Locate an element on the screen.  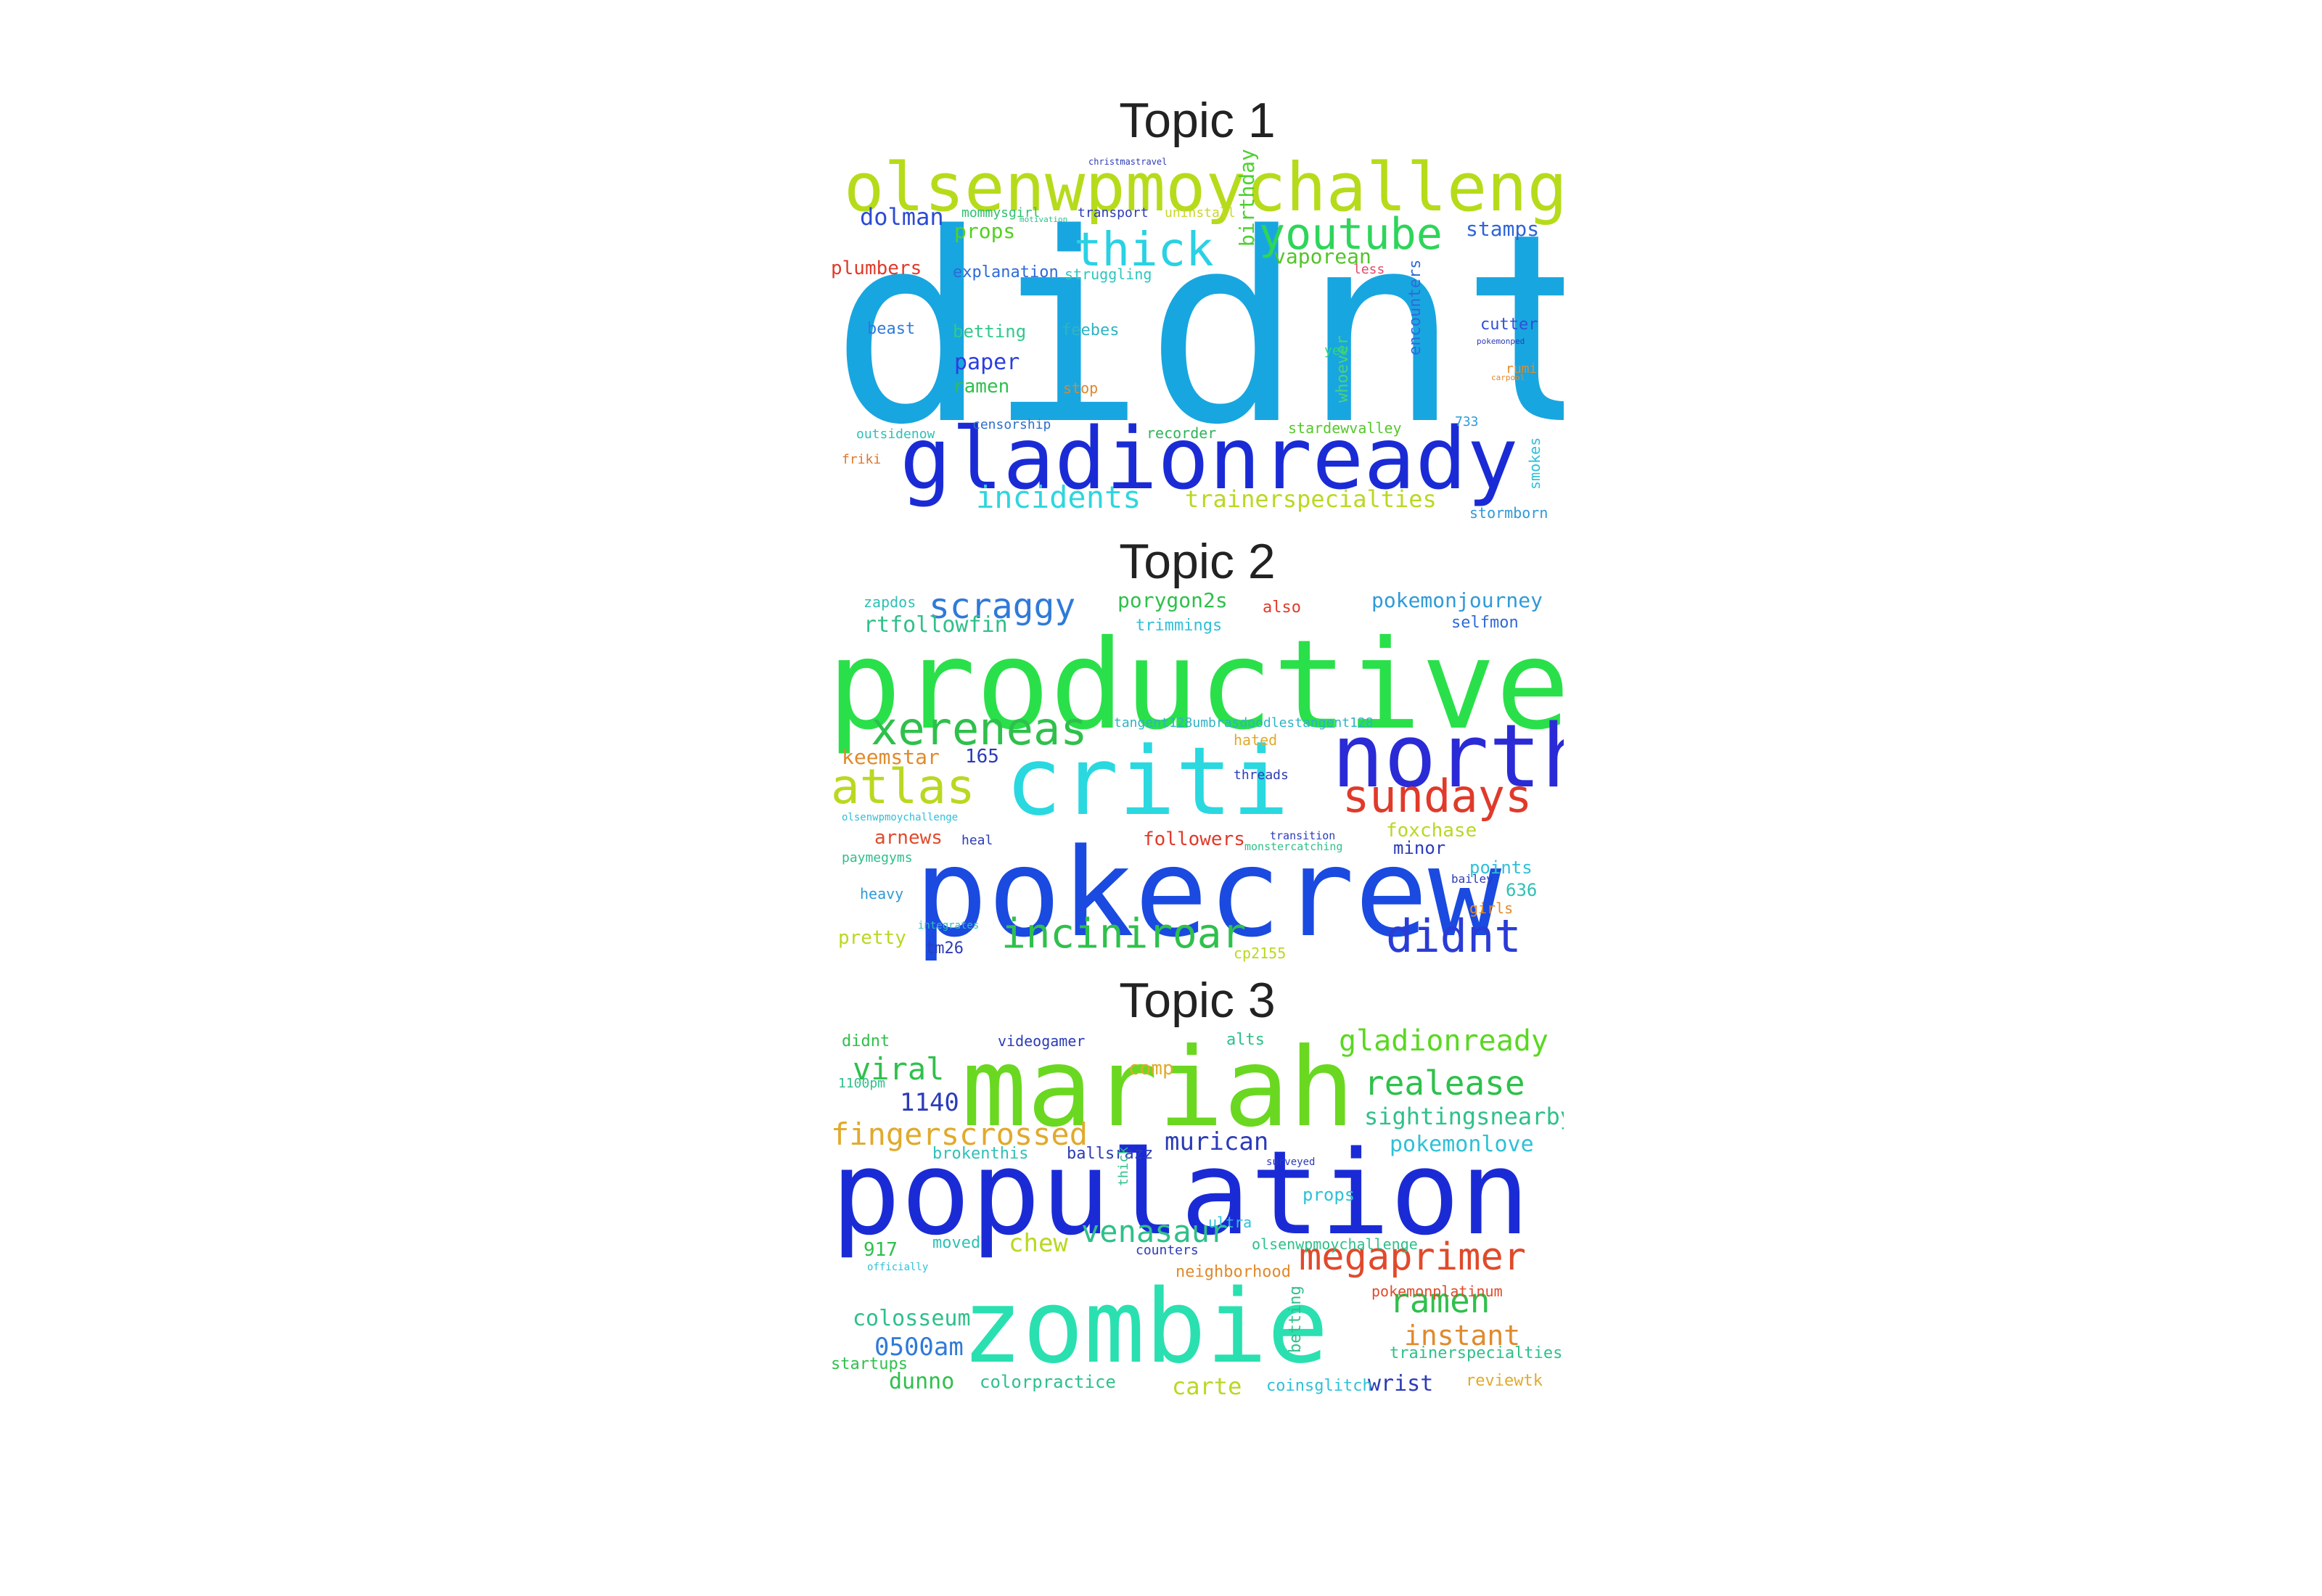
cloud-word: porygon2s is located at coordinates (1172, 600).